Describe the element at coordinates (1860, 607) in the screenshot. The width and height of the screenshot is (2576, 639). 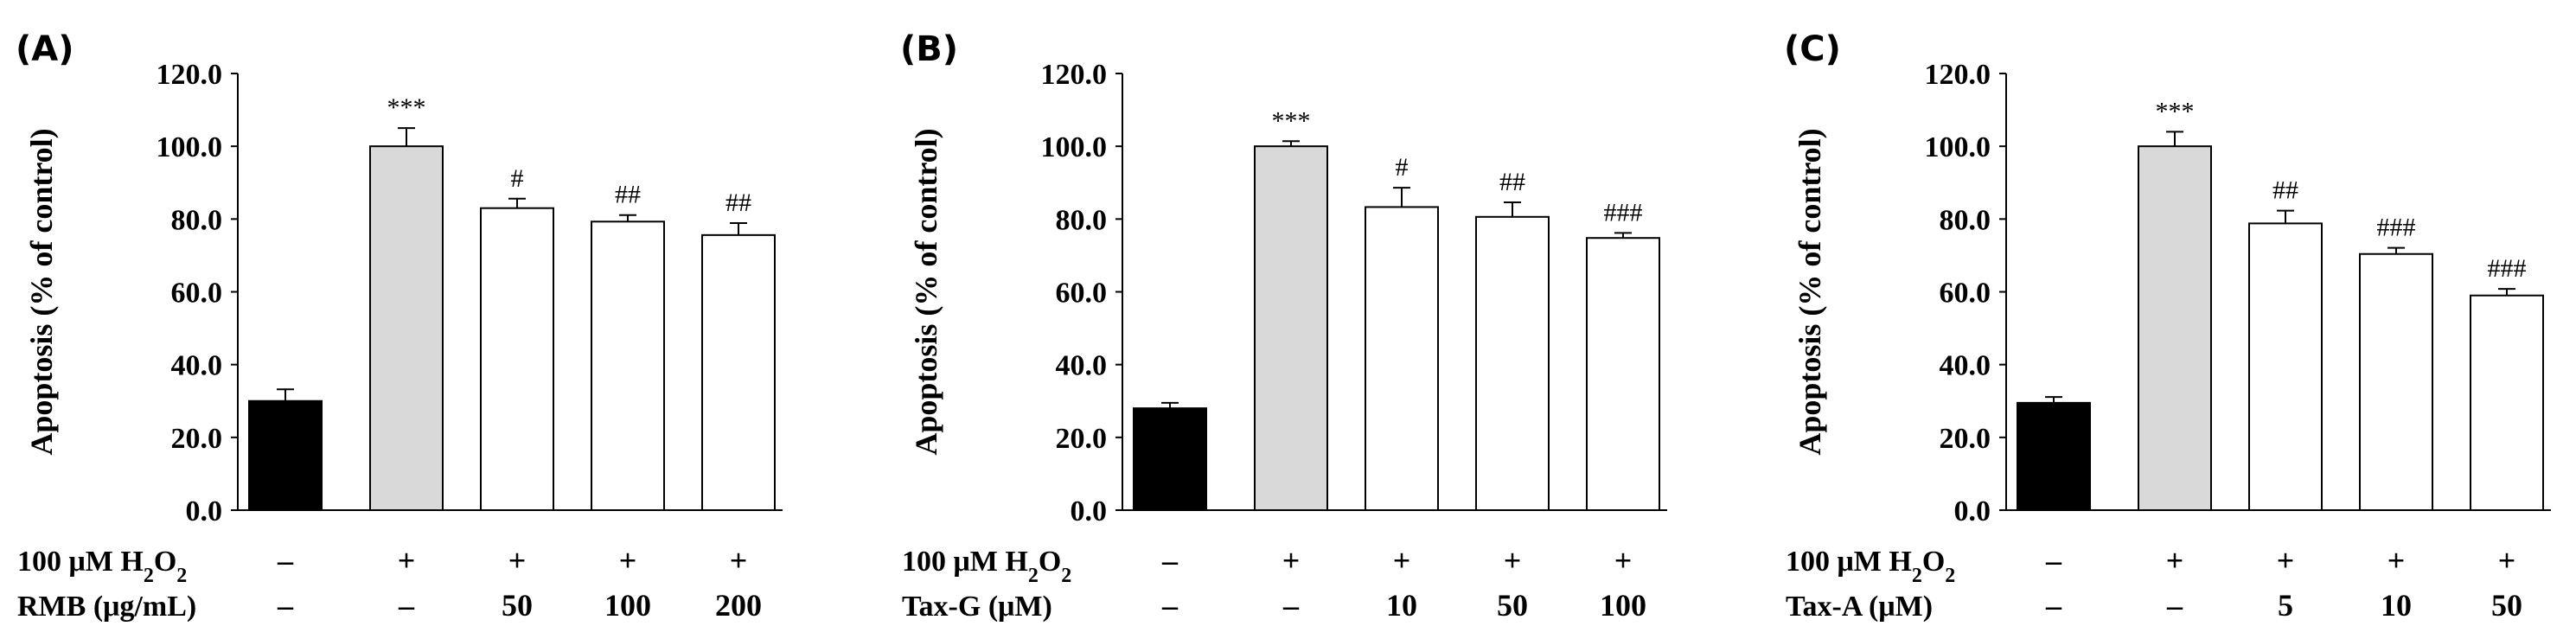
I see `treatment-row-2-label: Tax-A (μM)` at that location.